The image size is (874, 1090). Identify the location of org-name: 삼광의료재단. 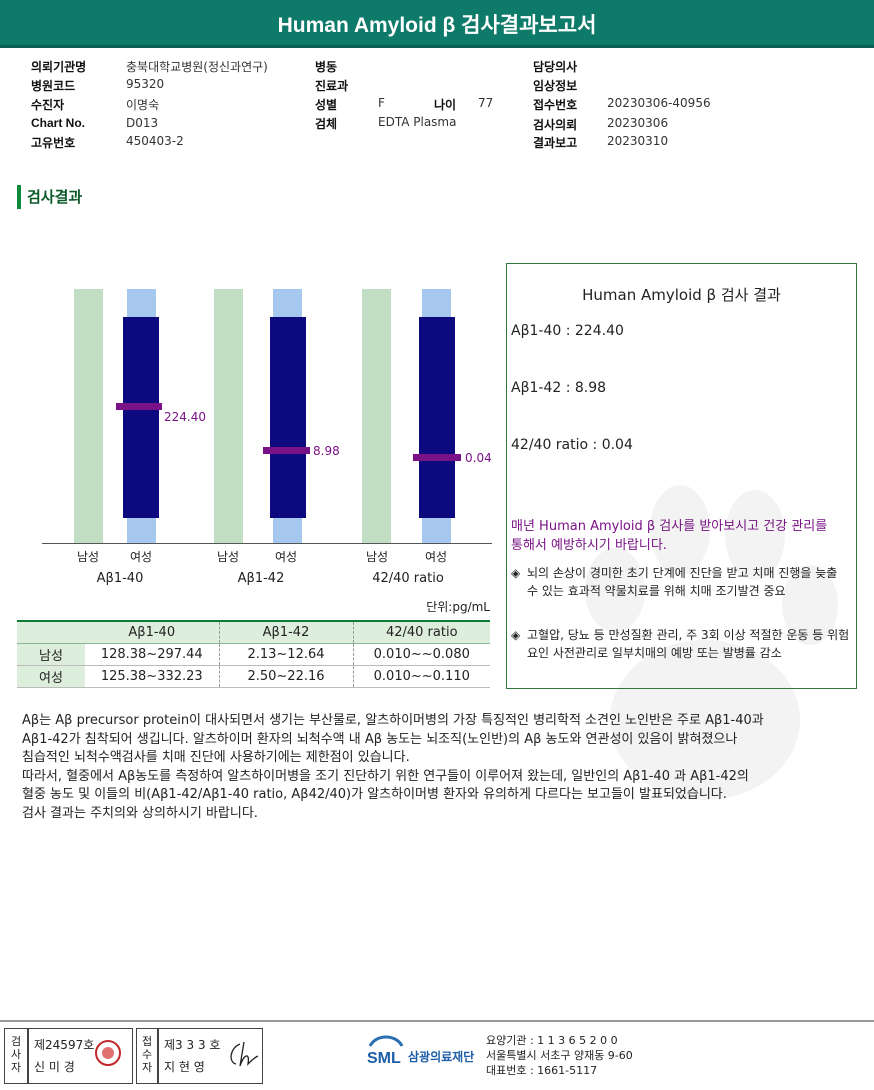
(441, 1057).